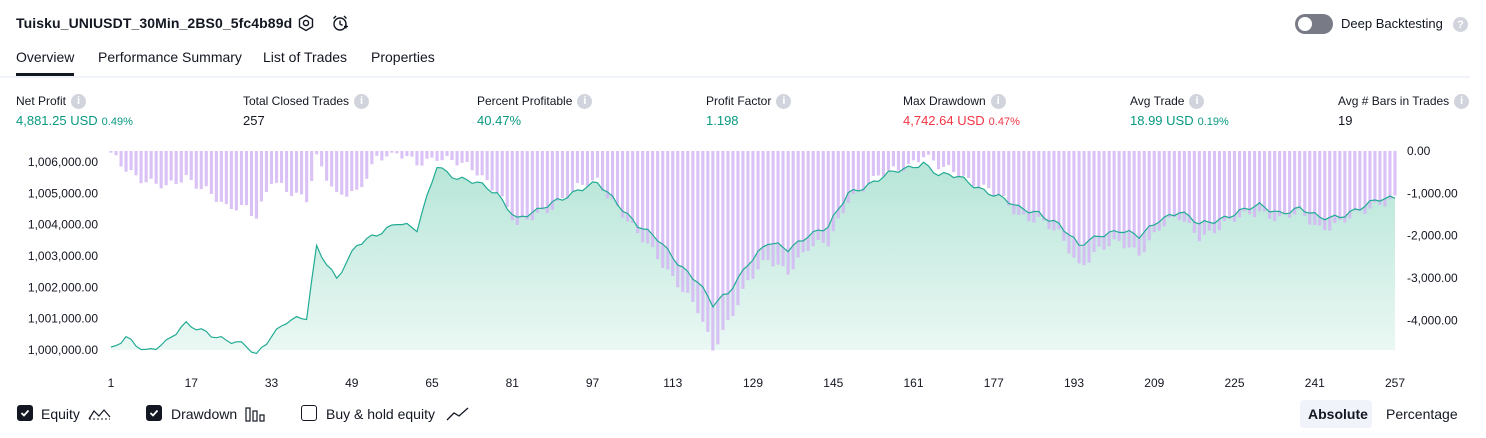 This screenshot has width=1486, height=438. What do you see at coordinates (833, 383) in the screenshot?
I see `x-axis-tick: 145` at bounding box center [833, 383].